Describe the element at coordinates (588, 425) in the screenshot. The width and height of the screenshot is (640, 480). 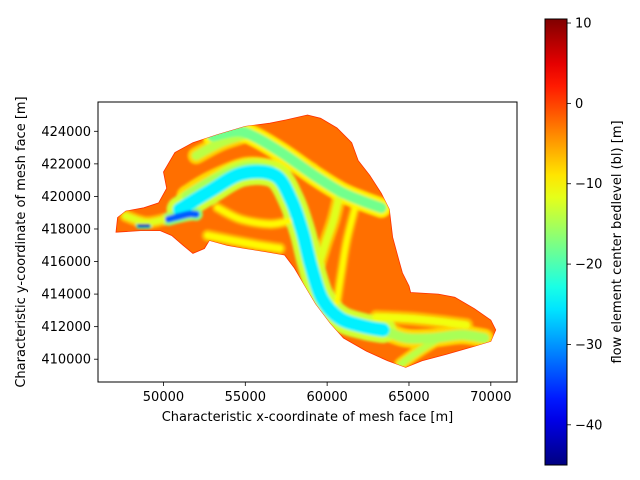
I see `colorbar-tick-label: −40` at that location.